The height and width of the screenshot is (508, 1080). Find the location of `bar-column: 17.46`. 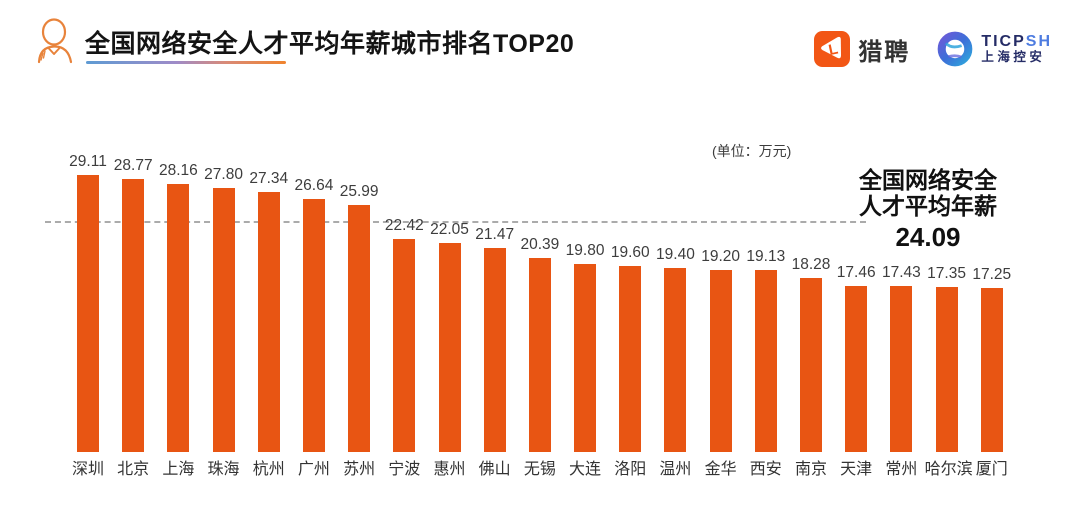

bar-column: 17.46 is located at coordinates (856, 358).